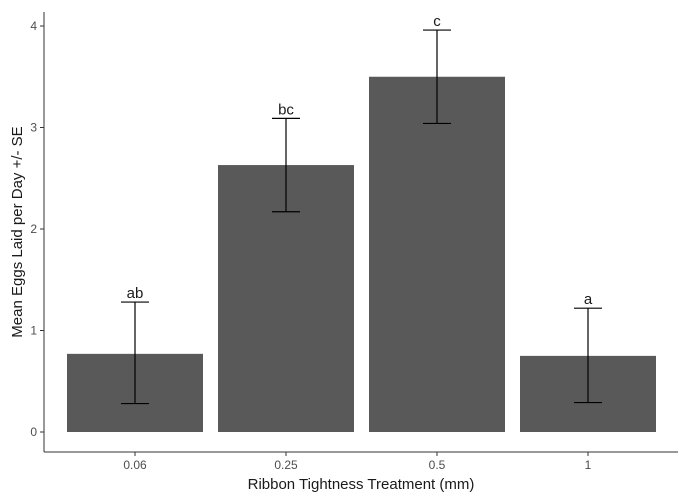  I want to click on significance-label-1: a, so click(588, 299).